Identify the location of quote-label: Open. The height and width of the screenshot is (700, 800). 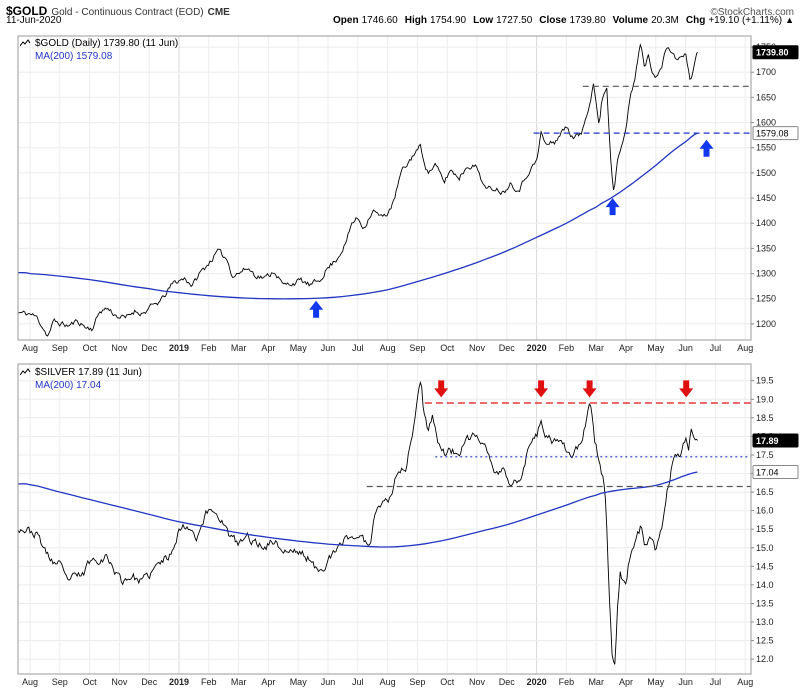
(346, 20).